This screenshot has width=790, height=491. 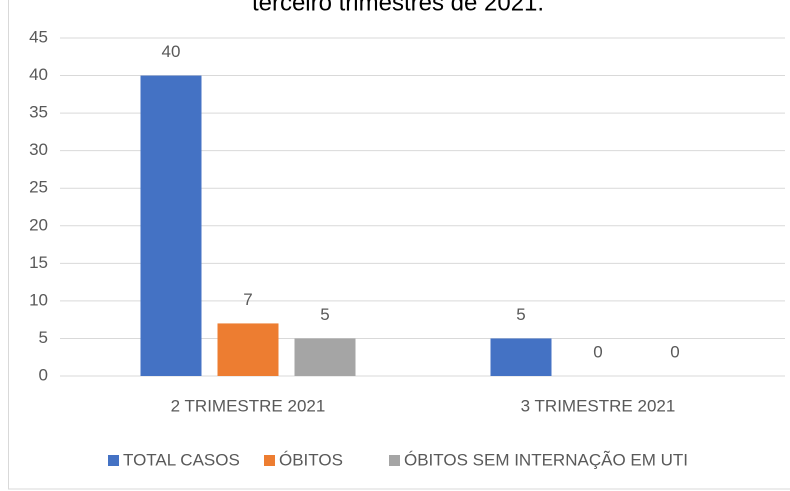 I want to click on y-tick-label: 5, so click(x=43, y=337).